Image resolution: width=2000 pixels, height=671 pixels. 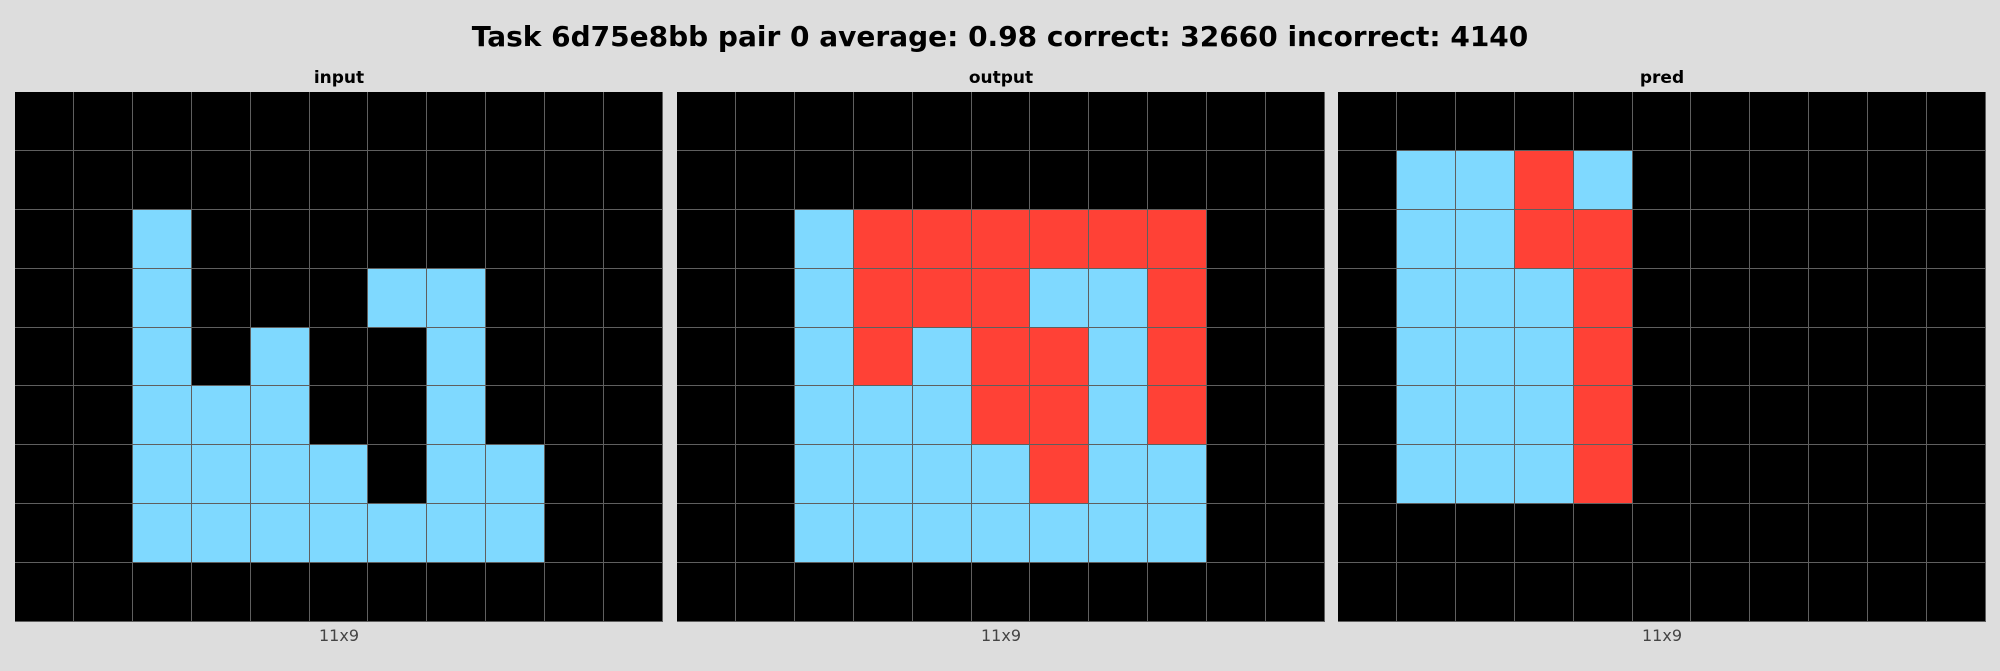 What do you see at coordinates (1000, 635) in the screenshot?
I see `grid-dims-output: 11x9` at bounding box center [1000, 635].